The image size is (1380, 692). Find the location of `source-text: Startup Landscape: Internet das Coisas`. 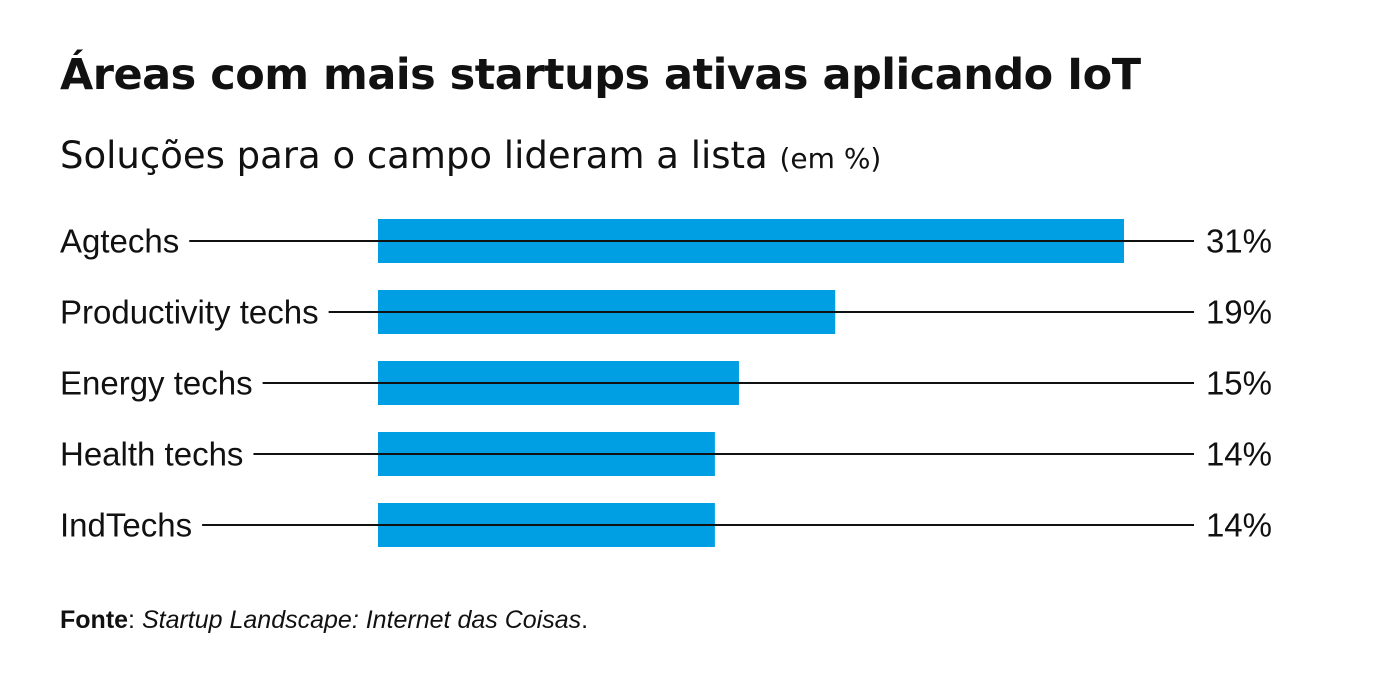

source-text: Startup Landscape: Internet das Coisas is located at coordinates (361, 620).